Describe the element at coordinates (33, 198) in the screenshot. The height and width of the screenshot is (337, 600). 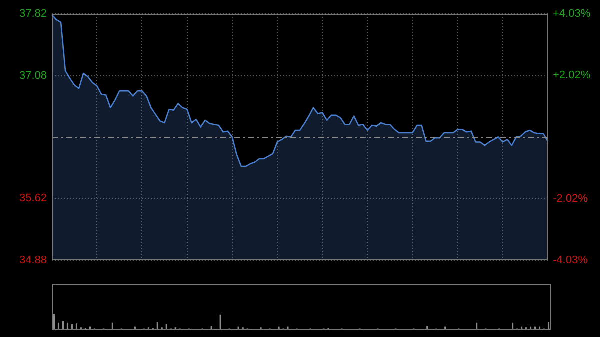
I see `y-tick-label: 35.62` at that location.